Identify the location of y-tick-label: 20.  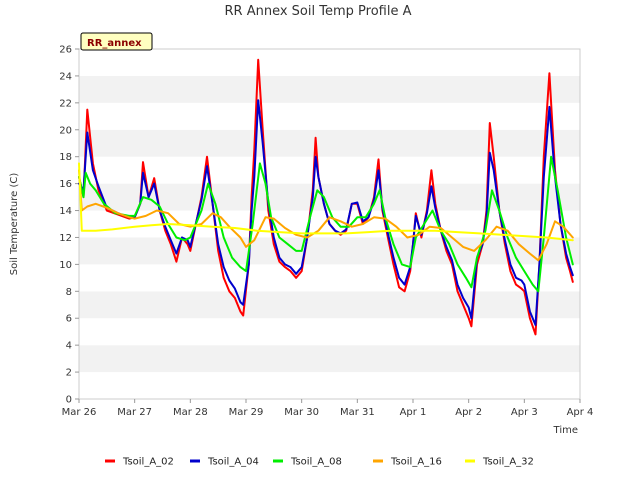
(65, 130).